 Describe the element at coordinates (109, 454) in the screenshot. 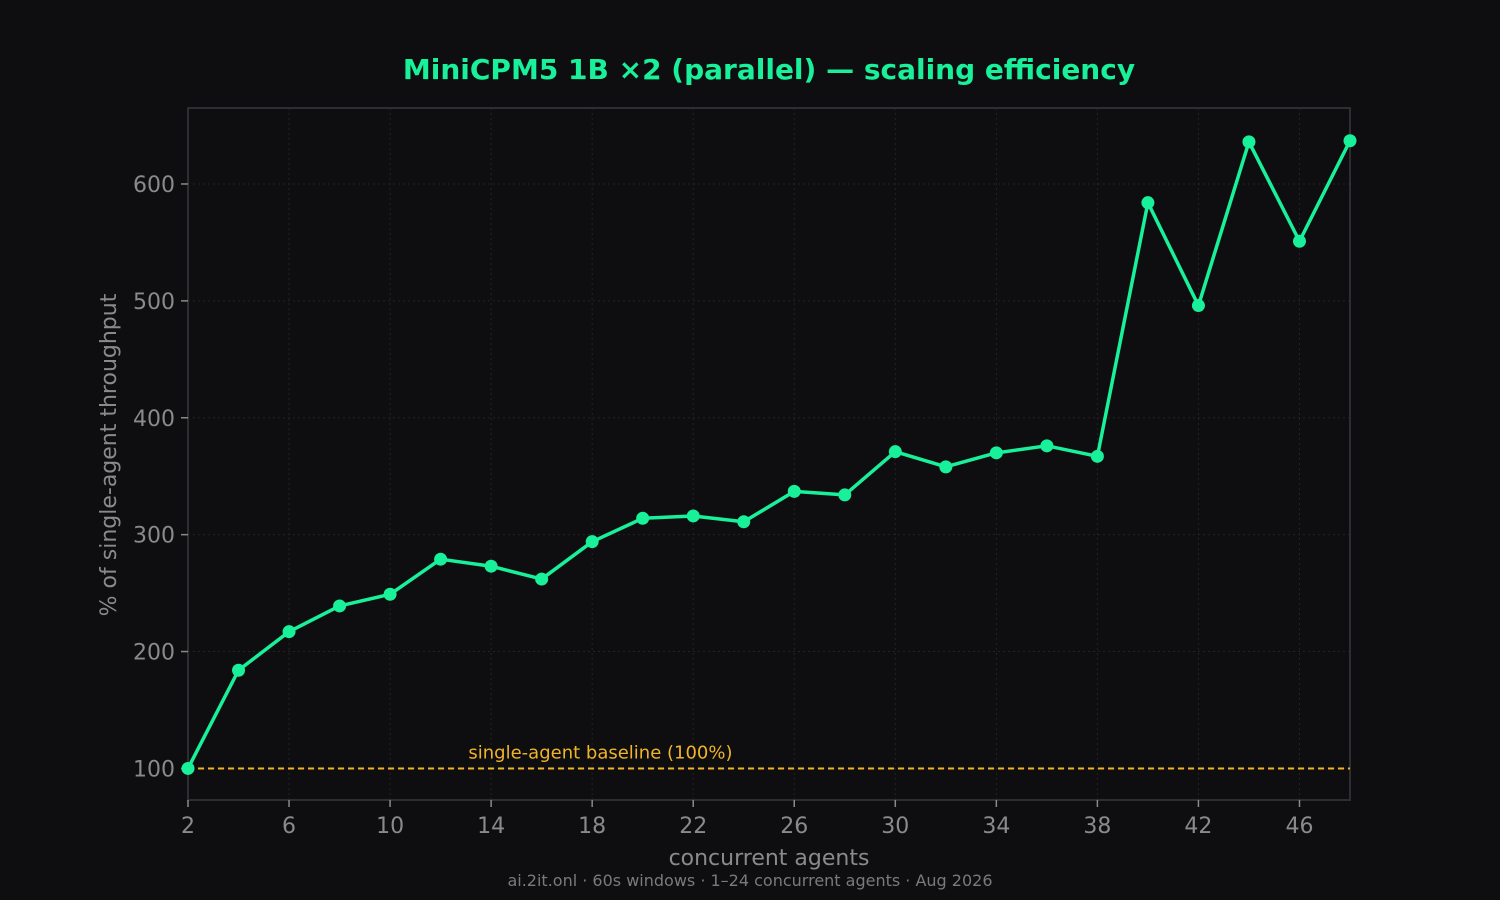

I see `y-axis-label: % of single-agent throughput` at that location.